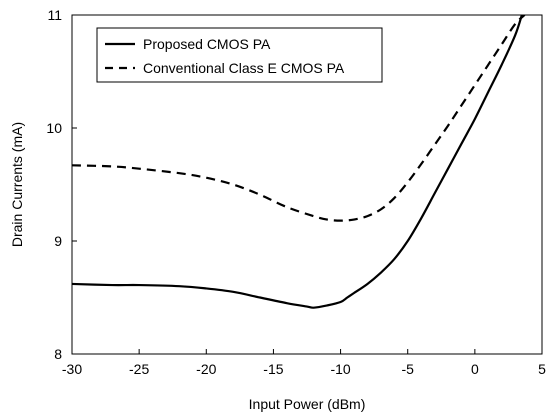 Image resolution: width=550 pixels, height=416 pixels. Describe the element at coordinates (307, 404) in the screenshot. I see `x-axis-label: Input Power (dBm)` at that location.